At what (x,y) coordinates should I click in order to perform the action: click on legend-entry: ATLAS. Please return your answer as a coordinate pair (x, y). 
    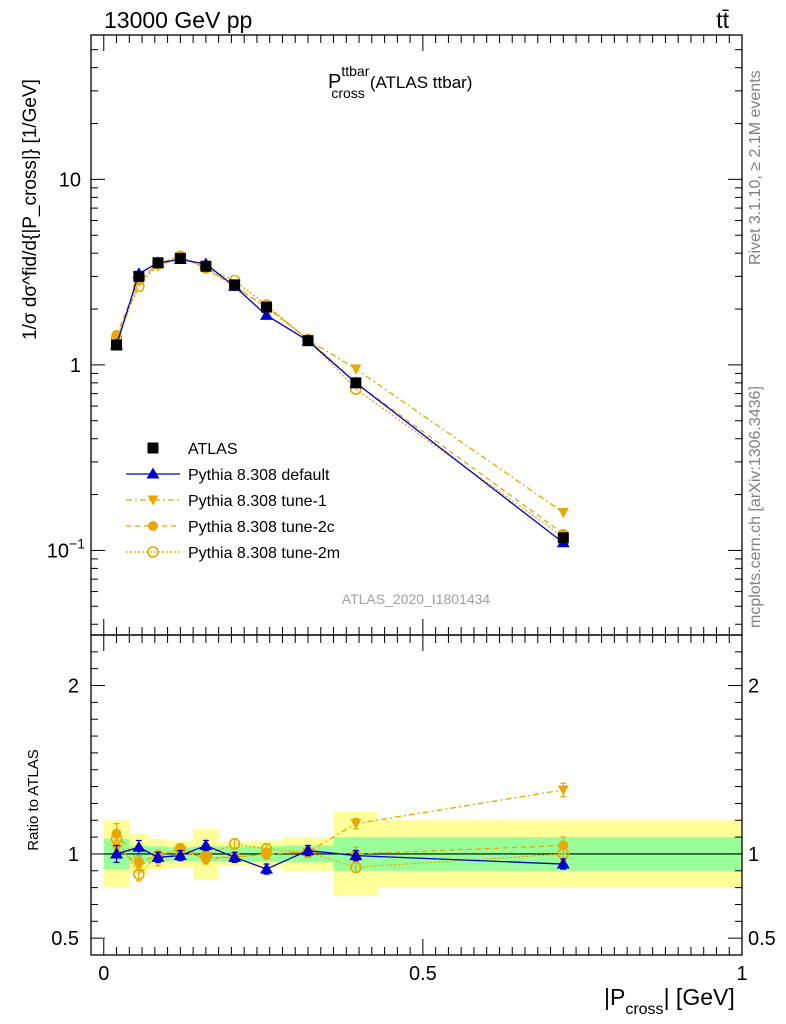
    Looking at the image, I should click on (192, 449).